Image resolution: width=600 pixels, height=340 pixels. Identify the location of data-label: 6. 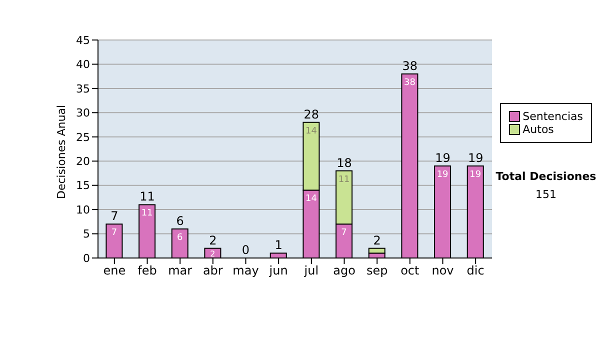
(180, 237).